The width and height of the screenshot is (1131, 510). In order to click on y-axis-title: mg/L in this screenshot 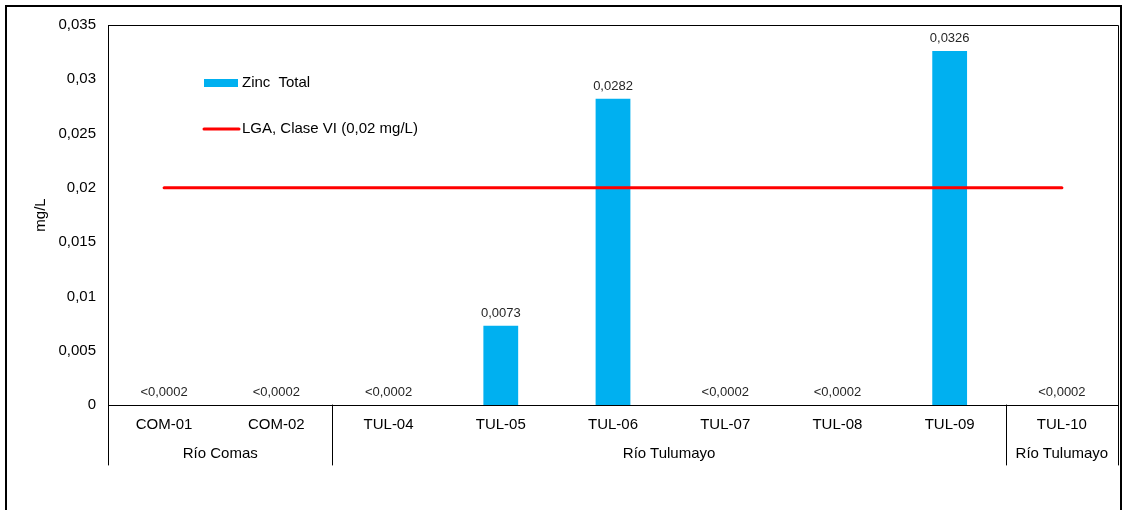, I will do `click(40, 215)`.